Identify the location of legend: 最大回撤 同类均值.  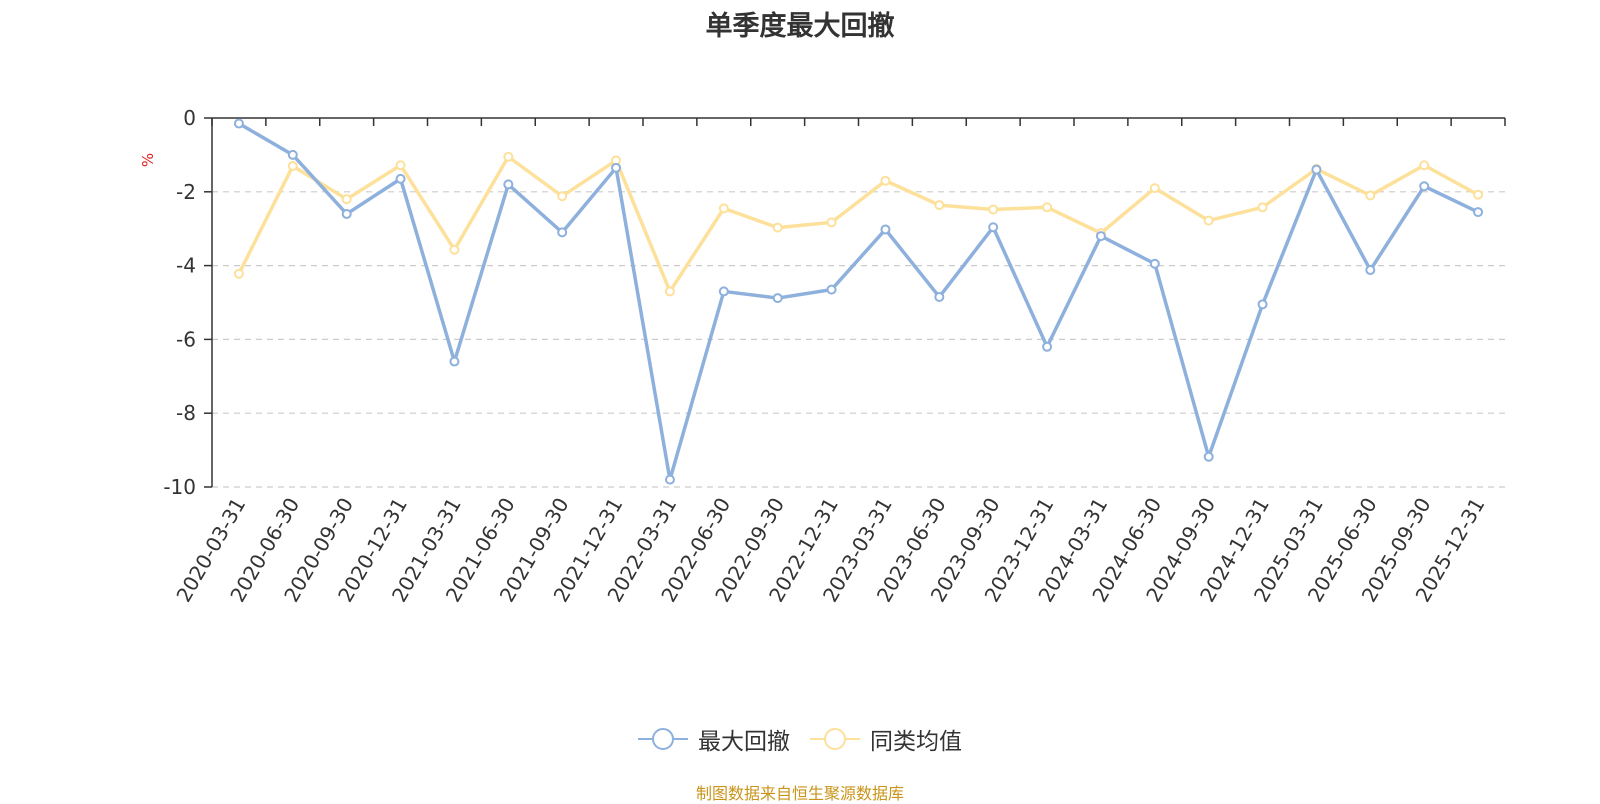
(800, 739).